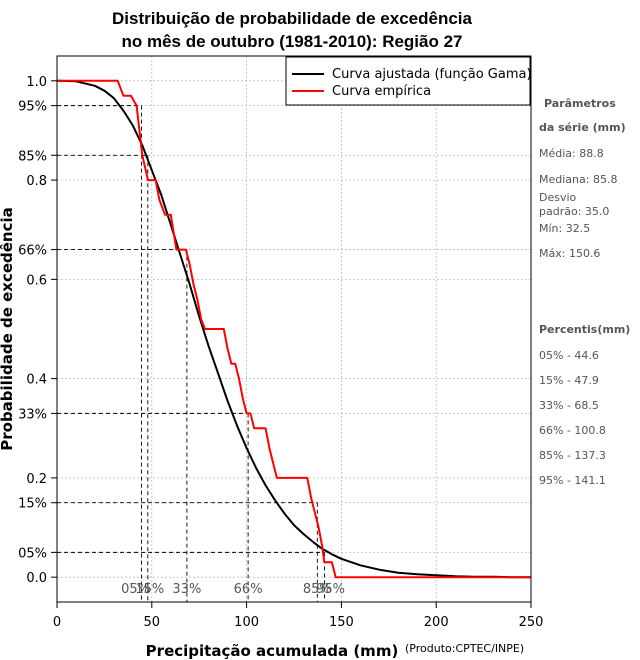 The width and height of the screenshot is (640, 660). I want to click on percentile-x-label-5: 95%, so click(330, 589).